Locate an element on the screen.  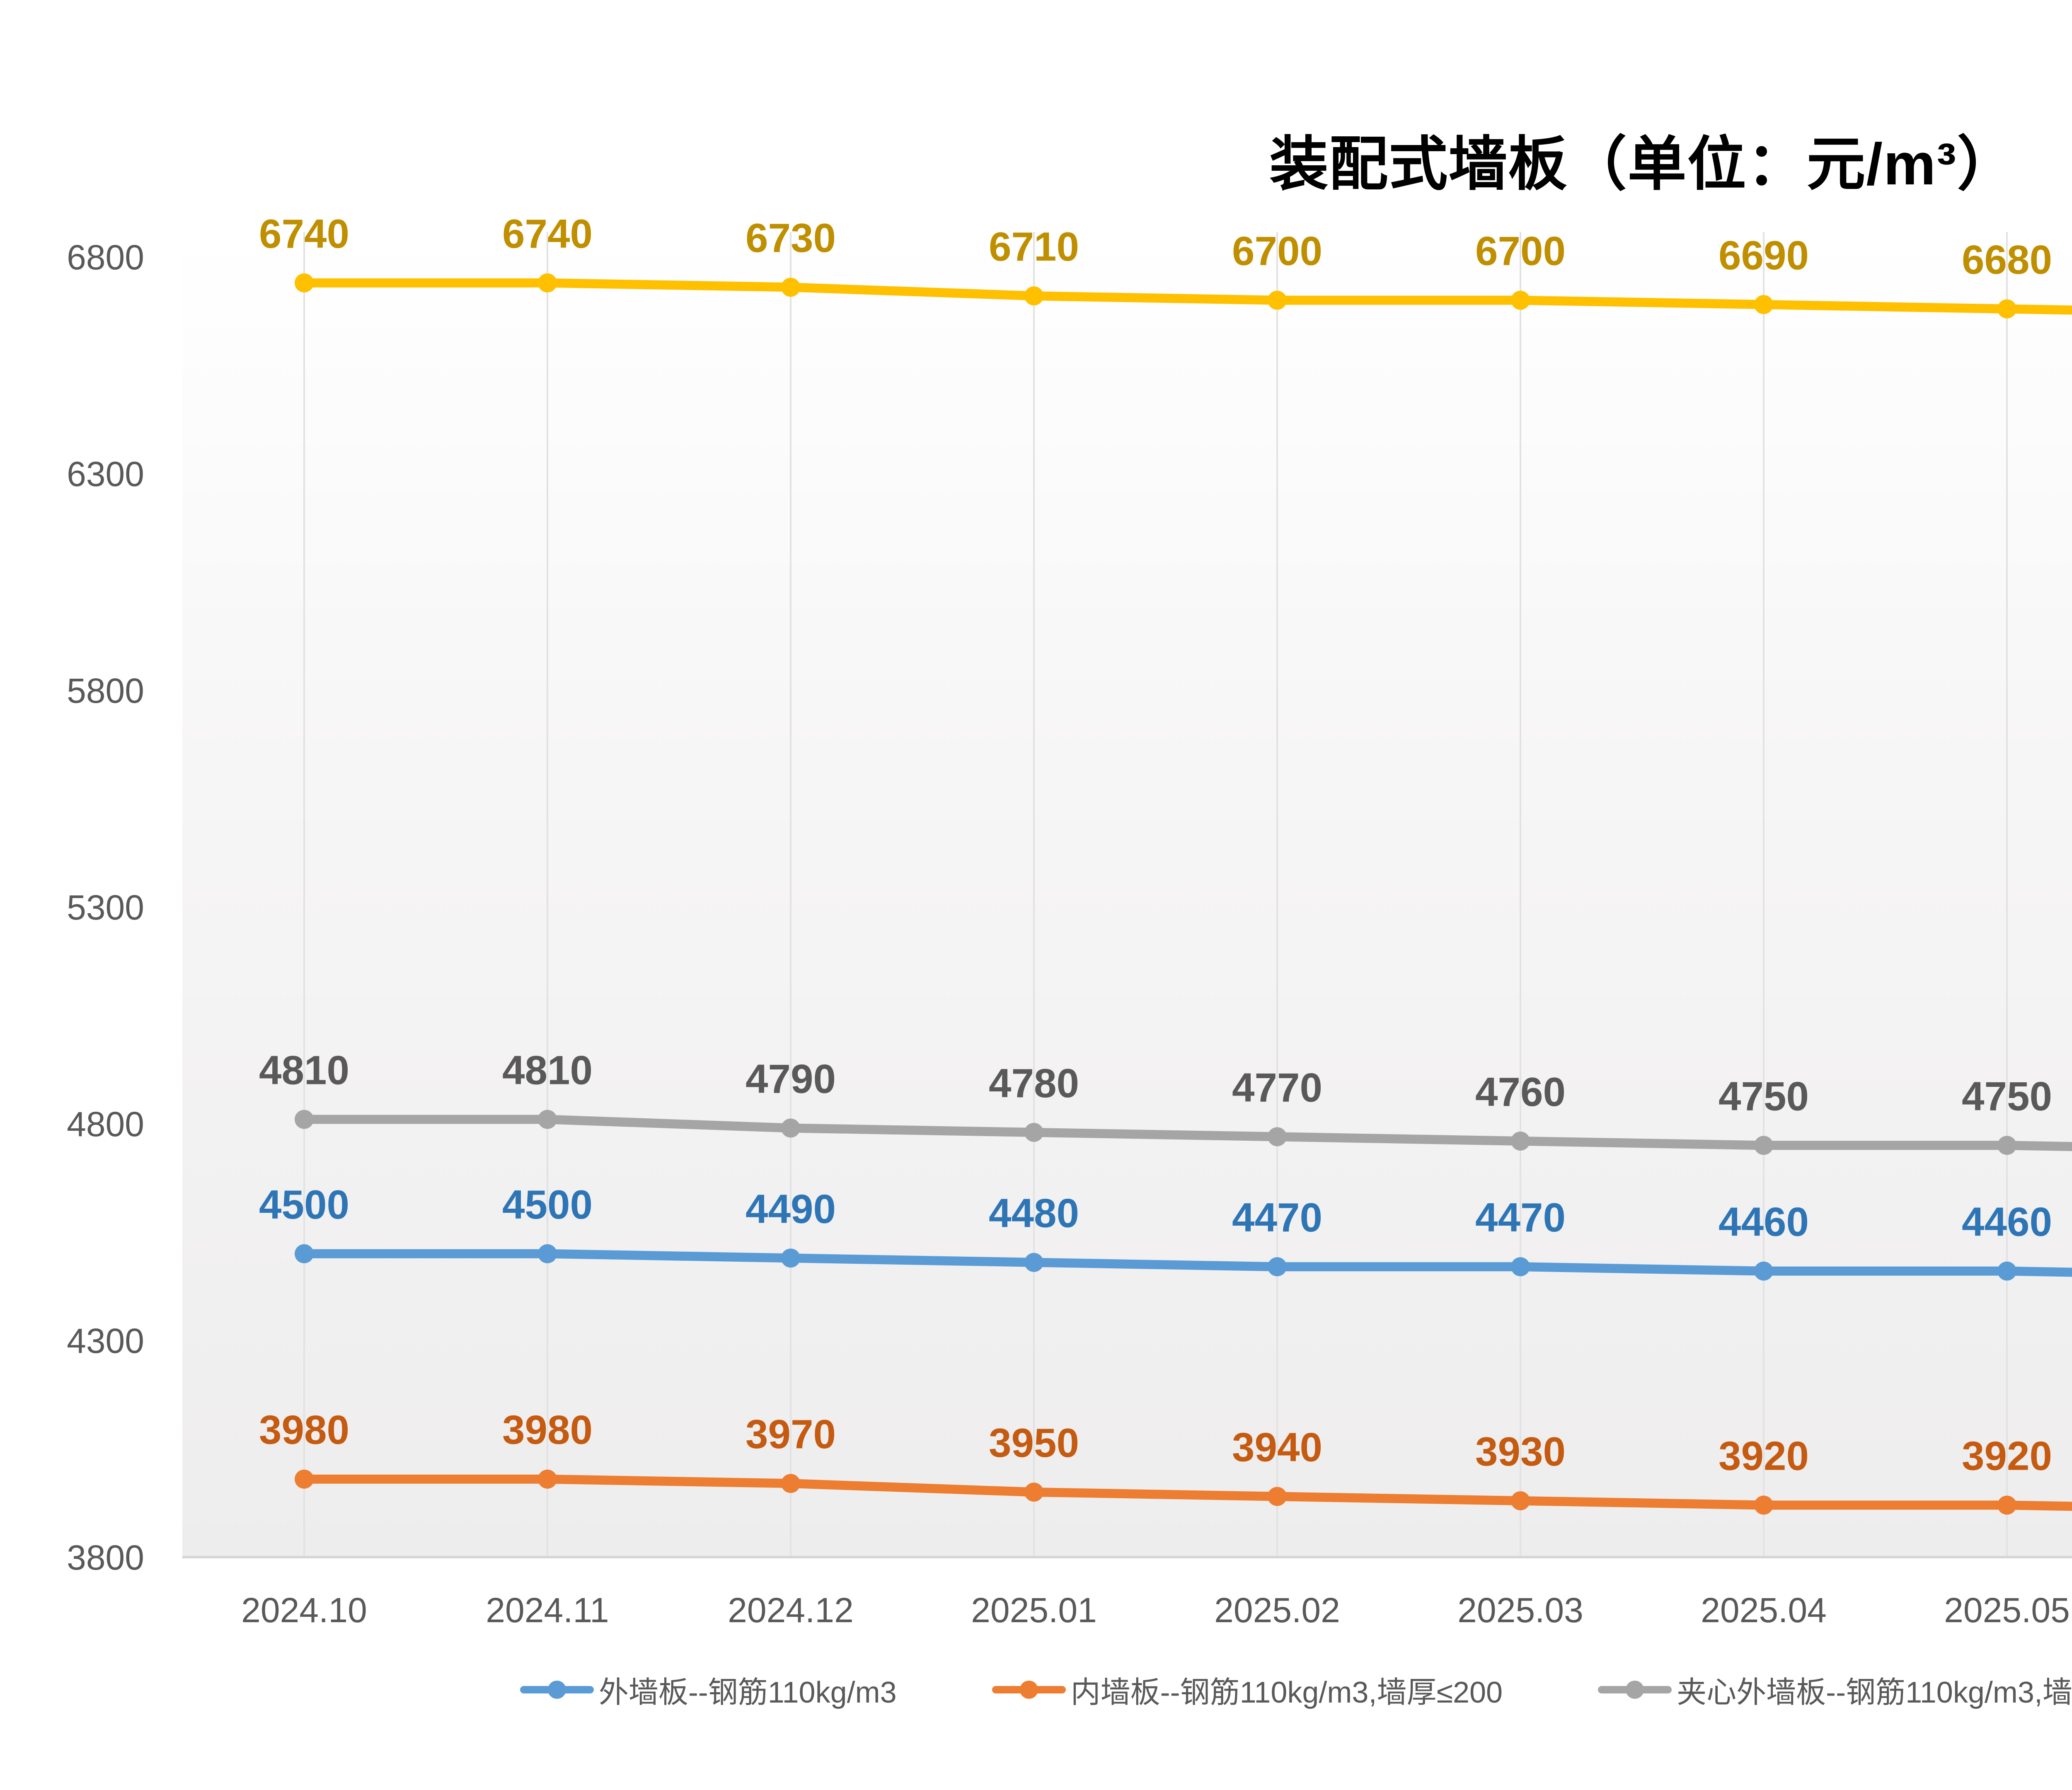
y-axis-labels: 3800 4300 4800 5300 5800 6300 6800 is located at coordinates (105, 907).